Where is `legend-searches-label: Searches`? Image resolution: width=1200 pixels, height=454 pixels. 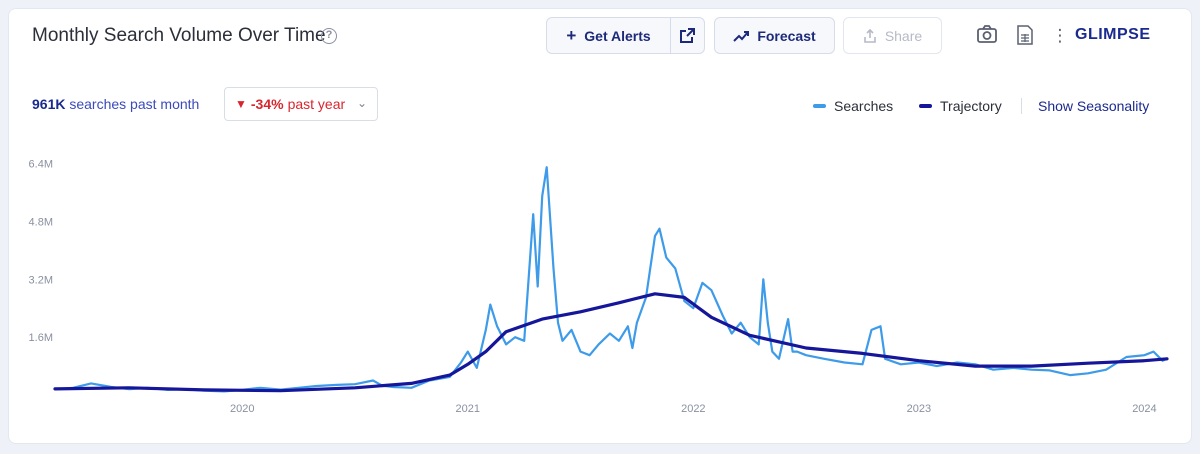
legend-searches-label: Searches is located at coordinates (864, 106).